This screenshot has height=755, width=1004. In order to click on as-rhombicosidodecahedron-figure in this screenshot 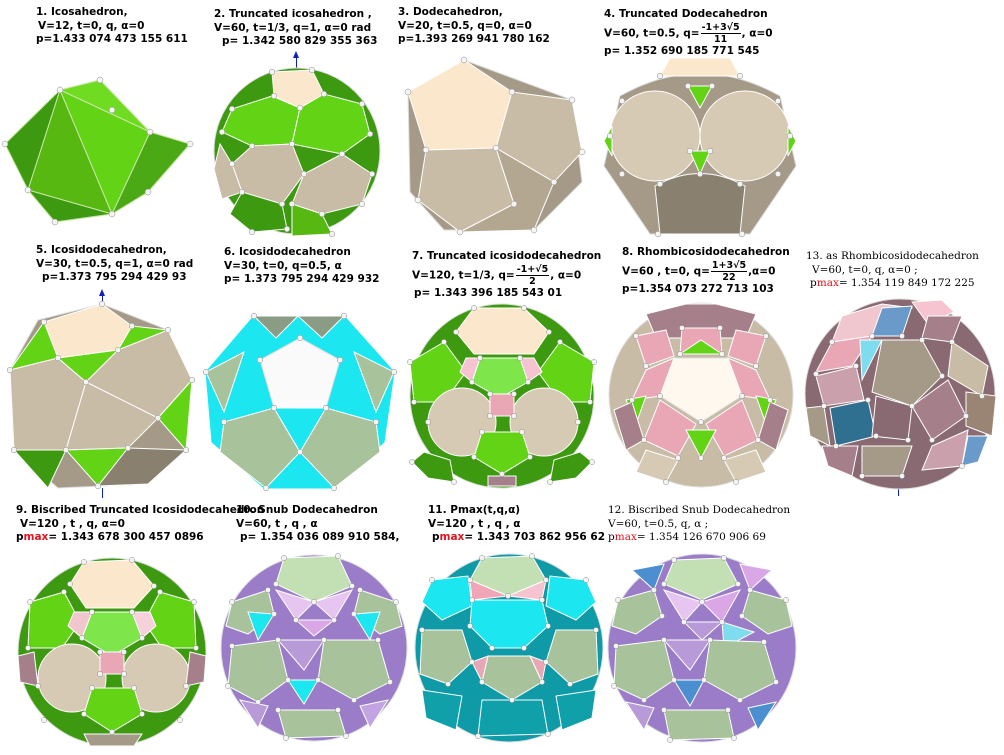, I will do `click(900, 394)`.